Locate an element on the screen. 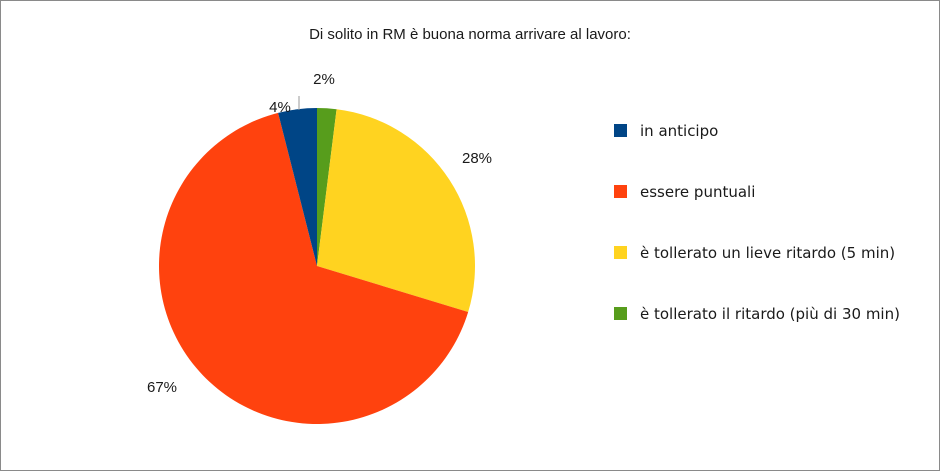  data-label-essere-puntuali: 67% is located at coordinates (162, 387).